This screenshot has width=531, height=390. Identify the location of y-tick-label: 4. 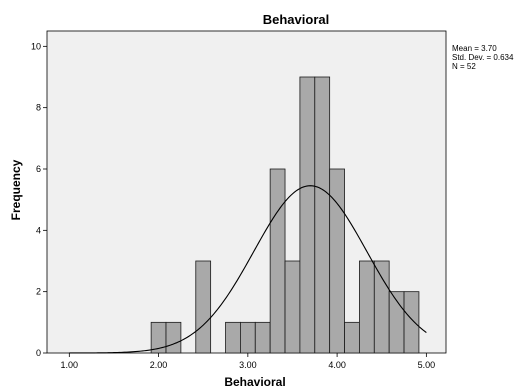
(38, 230).